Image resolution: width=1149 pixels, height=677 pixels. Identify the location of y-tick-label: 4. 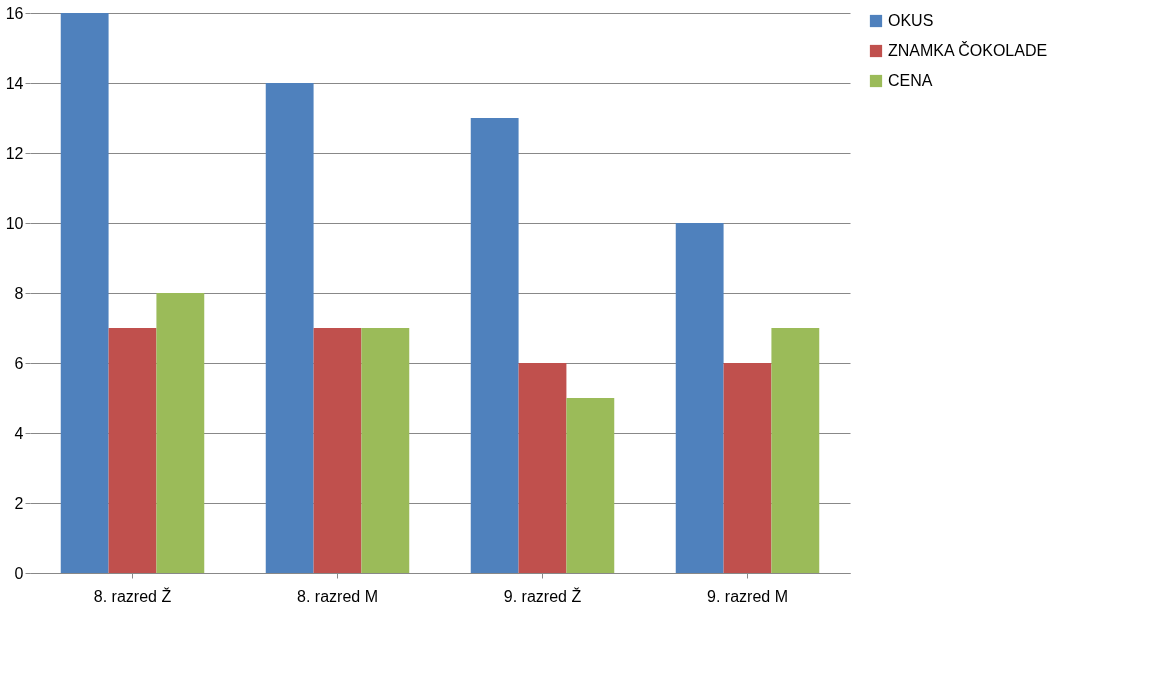
(19, 433).